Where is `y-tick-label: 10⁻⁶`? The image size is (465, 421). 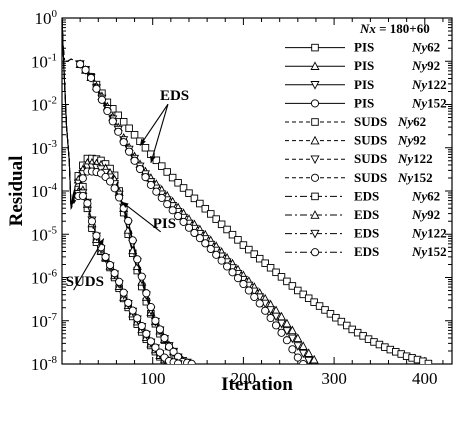 y-tick-label: 10⁻⁶ is located at coordinates (44, 278).